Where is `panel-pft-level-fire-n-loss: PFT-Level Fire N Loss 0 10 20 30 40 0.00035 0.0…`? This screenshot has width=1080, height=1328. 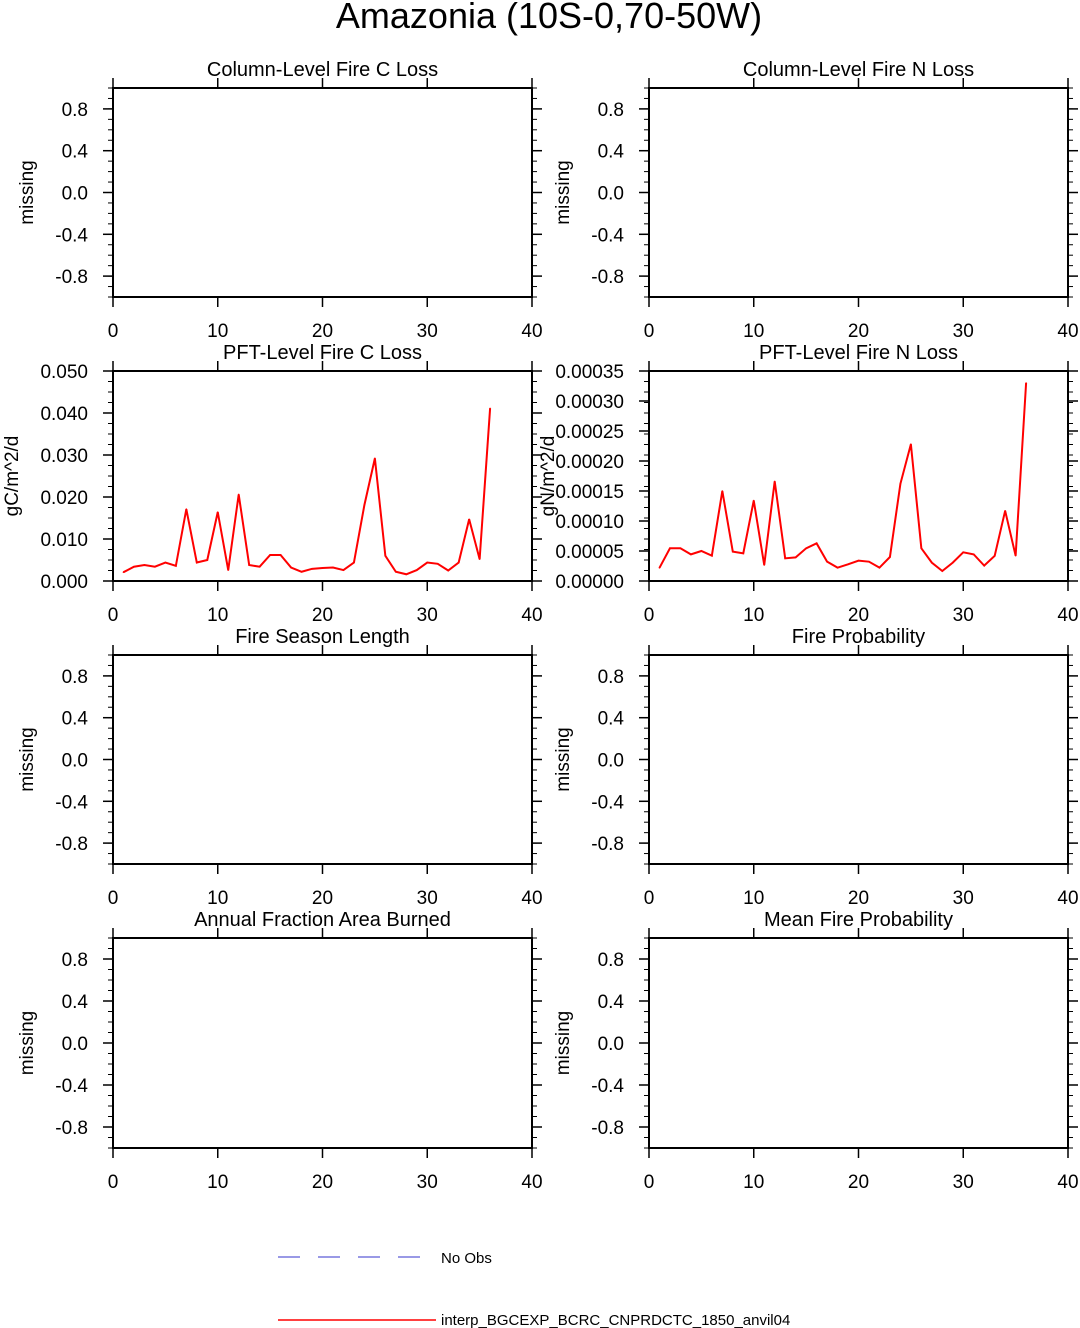
panel-pft-level-fire-n-loss: PFT-Level Fire N Loss 0 10 20 30 40 0.00035 0.0… is located at coordinates (808, 484).